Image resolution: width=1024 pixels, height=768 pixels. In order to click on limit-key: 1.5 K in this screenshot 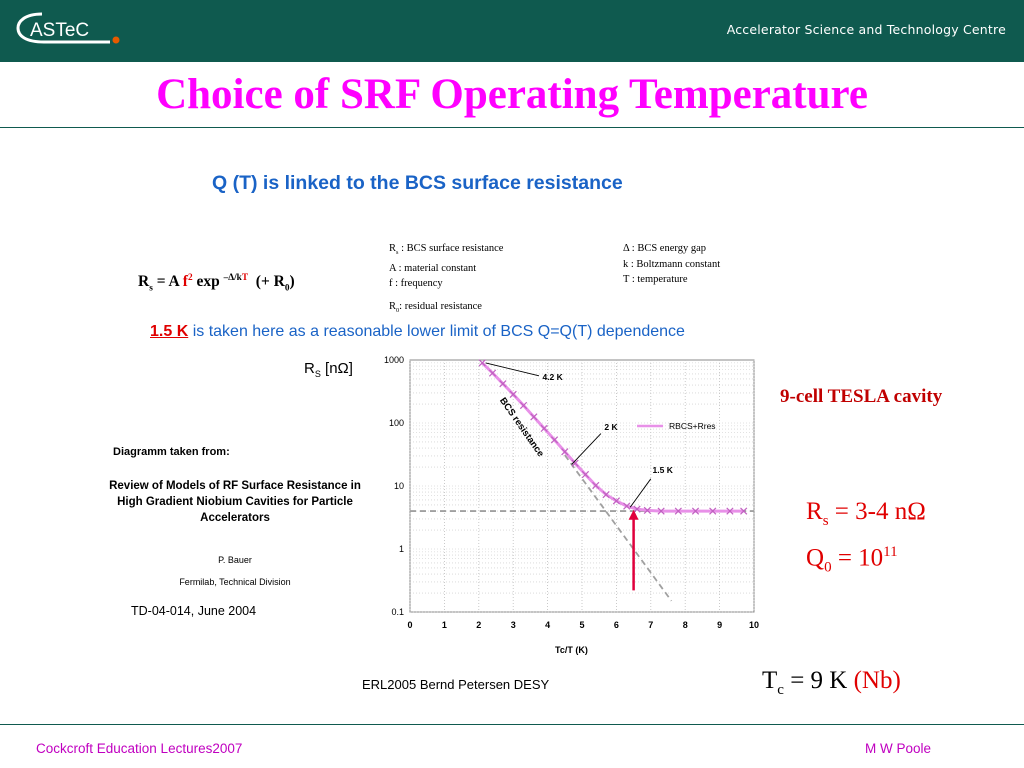, I will do `click(169, 331)`.